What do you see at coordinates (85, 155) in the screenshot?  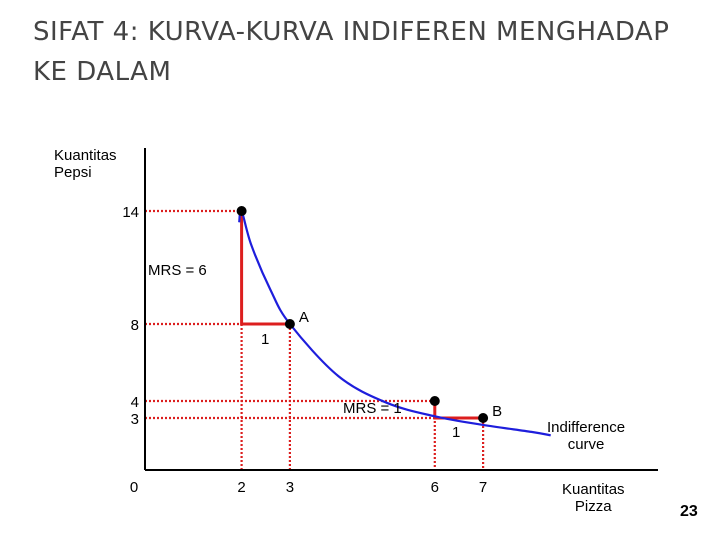 I see `y-axis-label-line-1: Kuantitas` at bounding box center [85, 155].